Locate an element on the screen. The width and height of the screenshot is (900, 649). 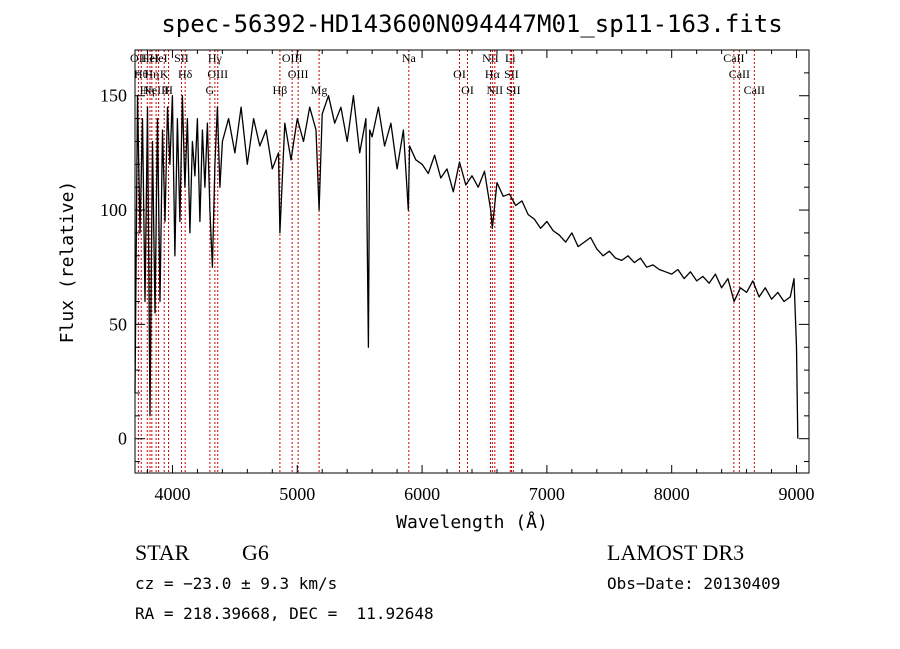
spectral-line-label: Hα is located at coordinates (493, 74).